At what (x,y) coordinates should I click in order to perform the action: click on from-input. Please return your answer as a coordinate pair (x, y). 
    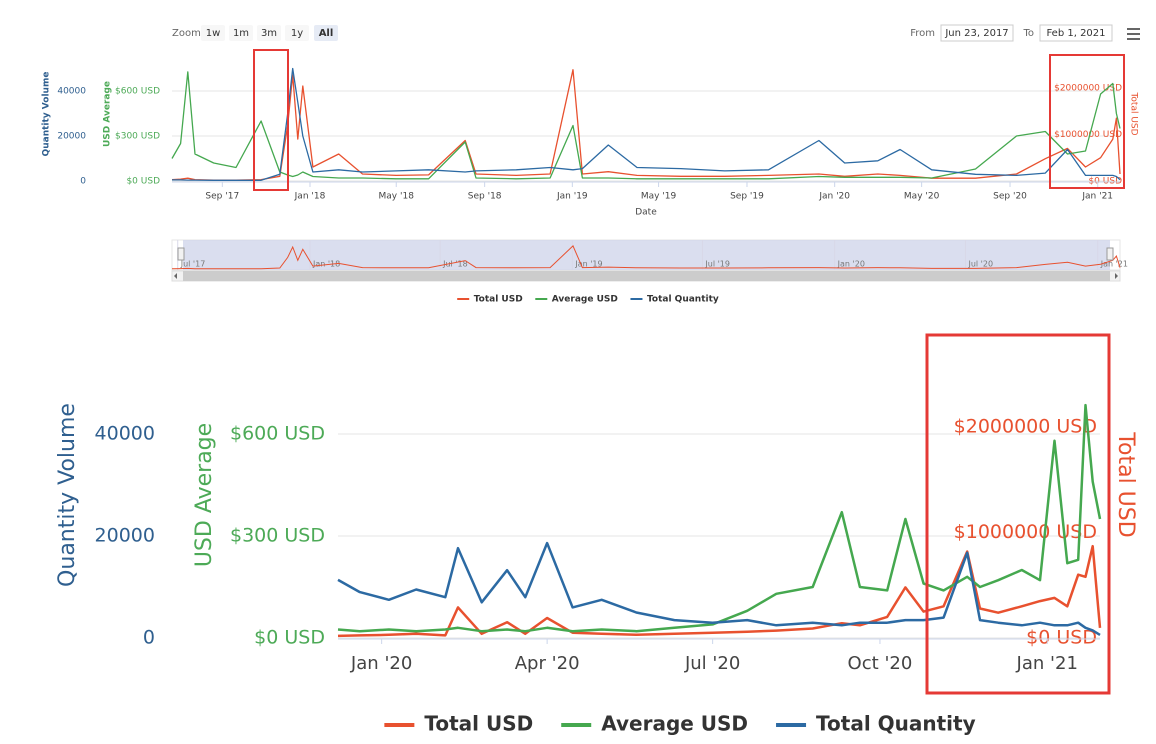
    Looking at the image, I should click on (977, 33).